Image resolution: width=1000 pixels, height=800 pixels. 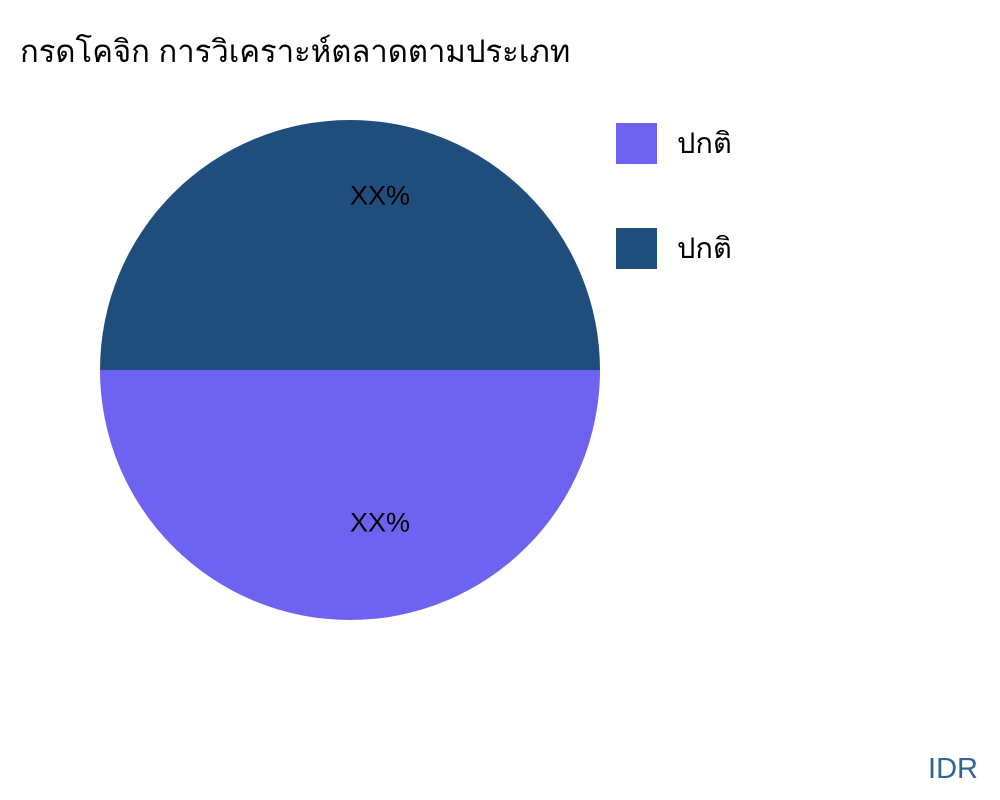 I want to click on slice-value-label-top: XX%, so click(x=380, y=195).